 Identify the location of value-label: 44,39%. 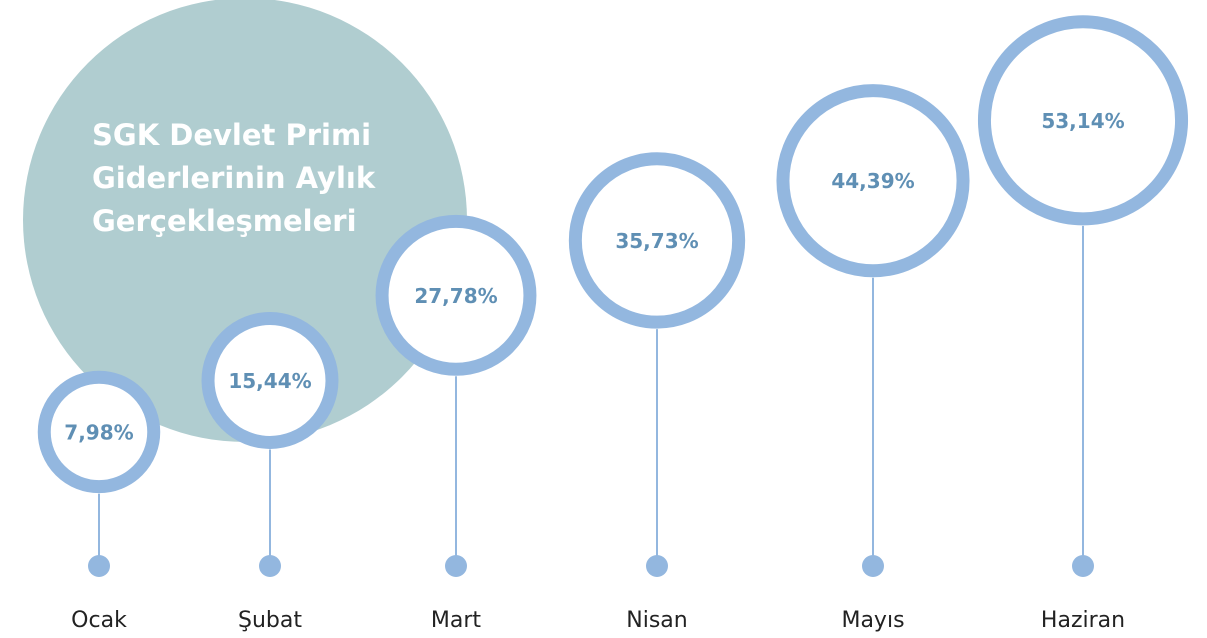
(872, 181).